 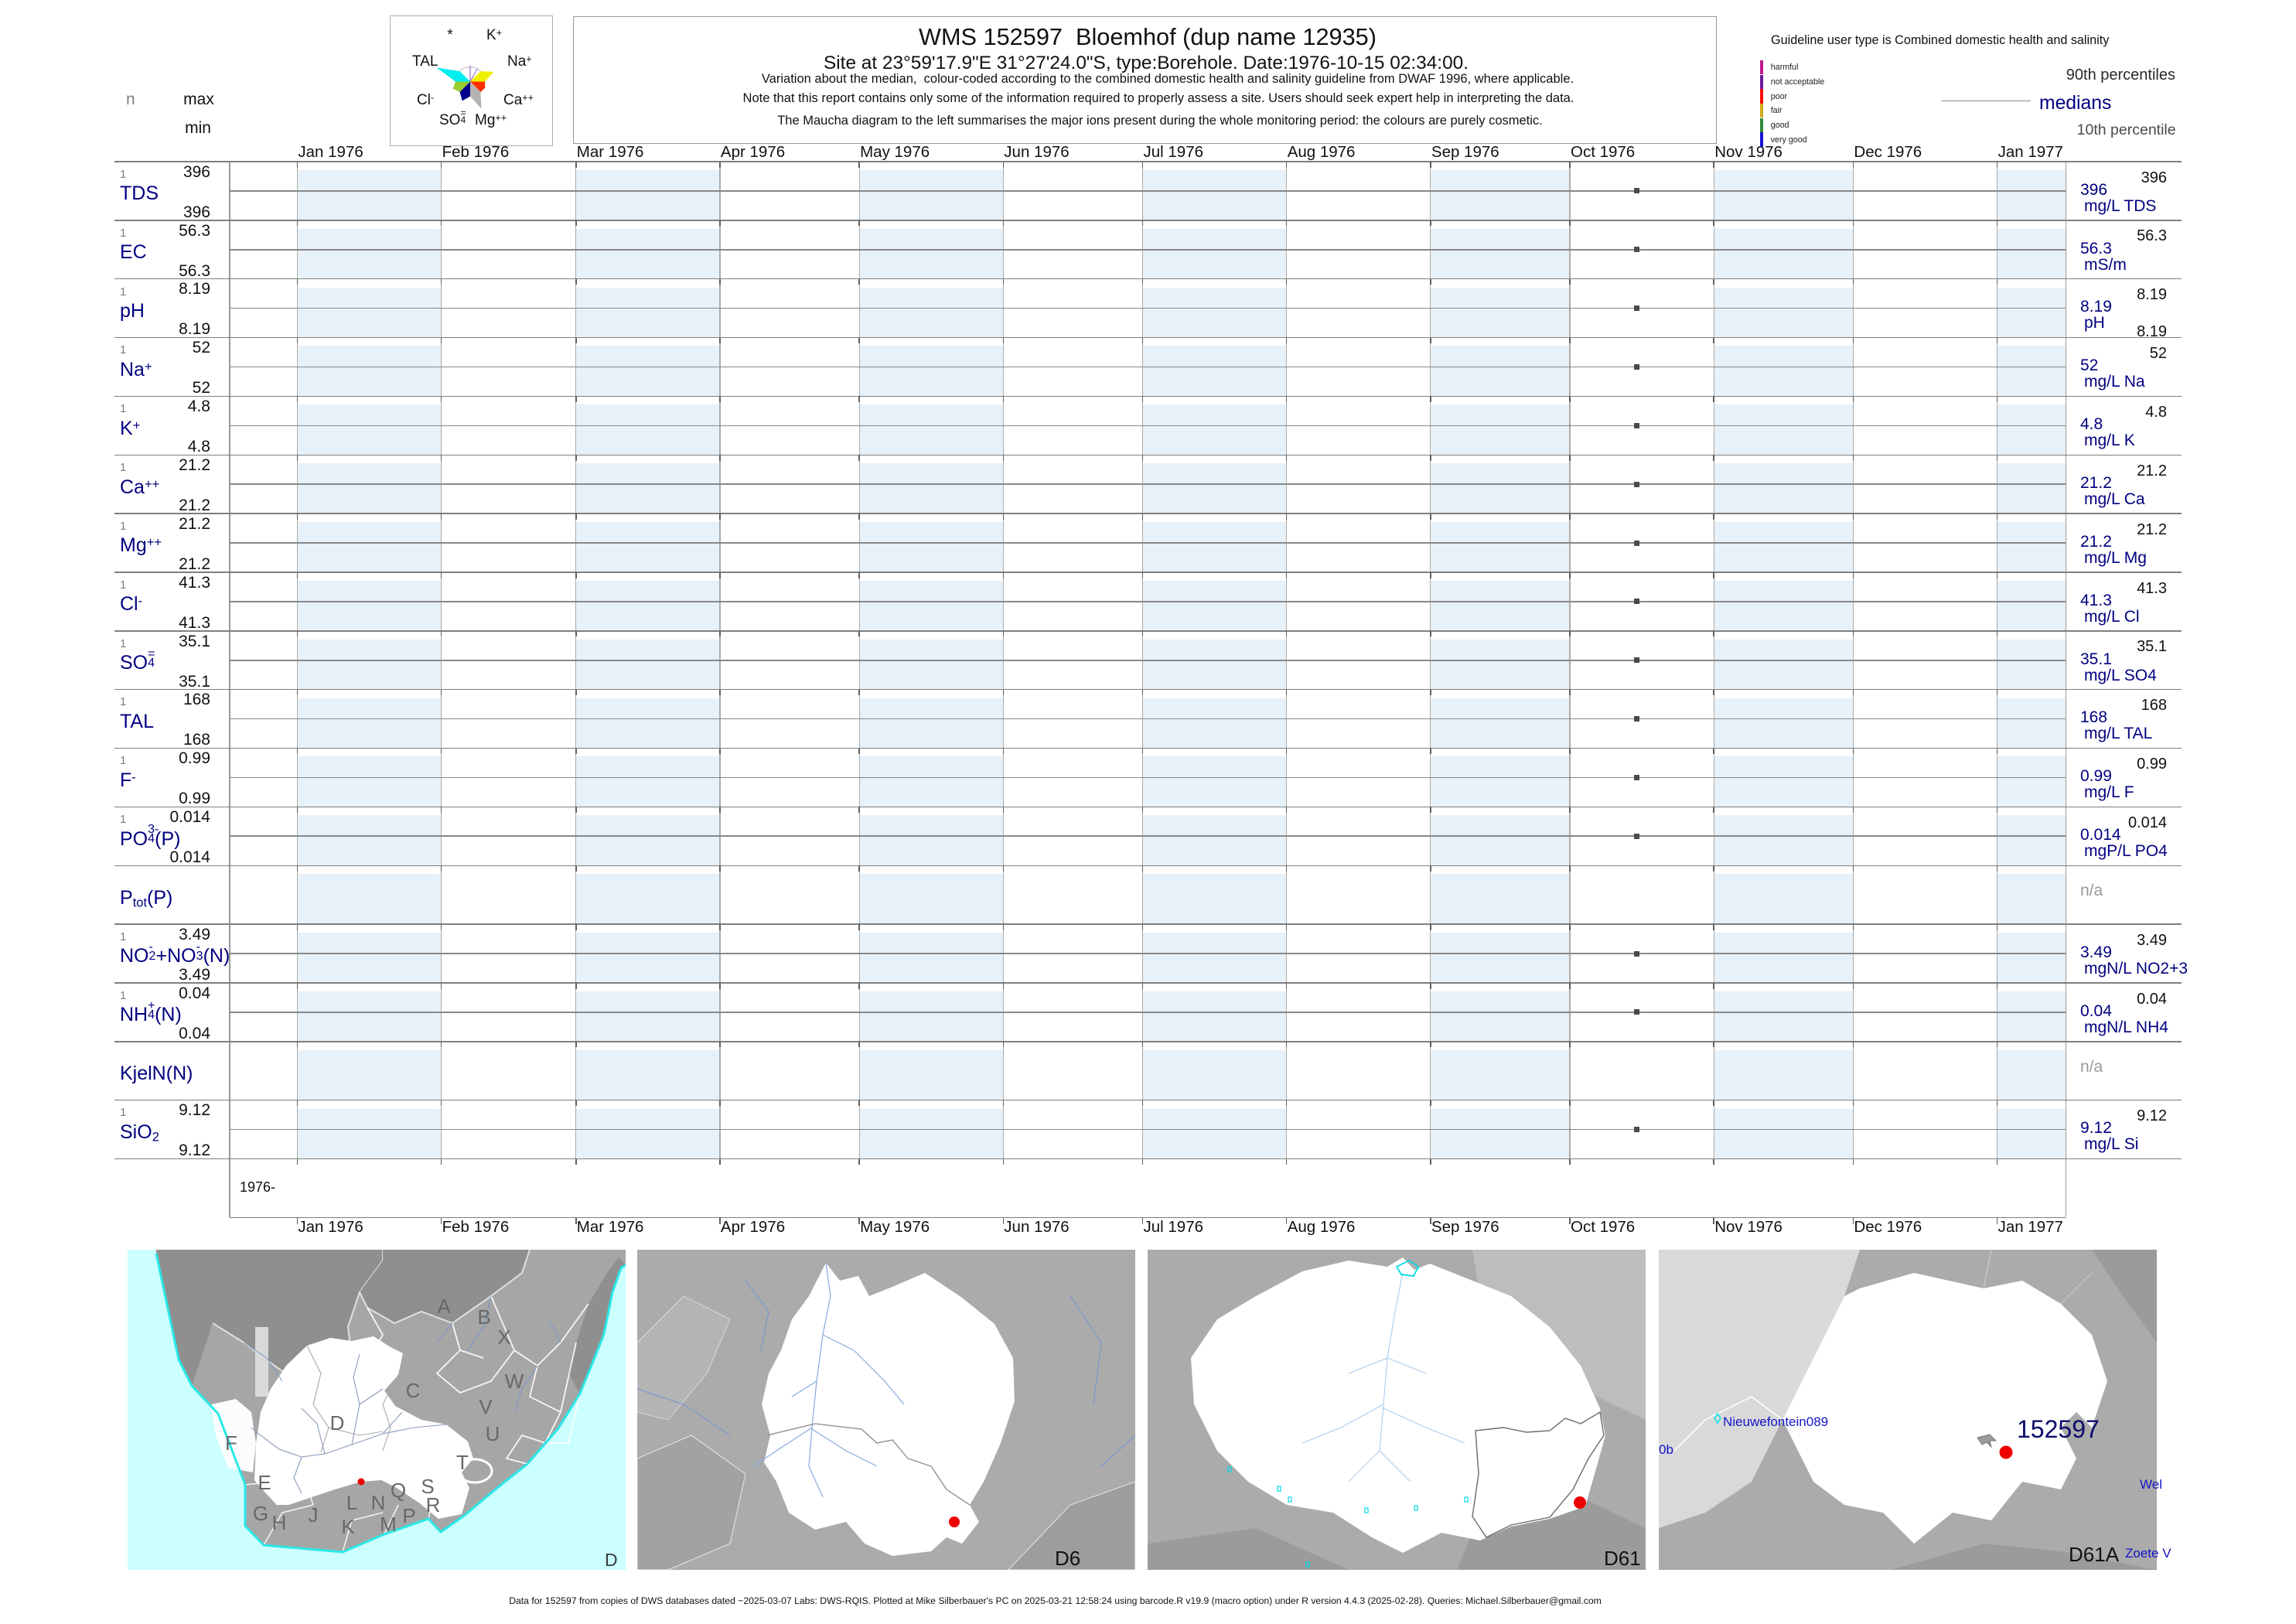 I want to click on svg-text: D, so click(x=611, y=1560).